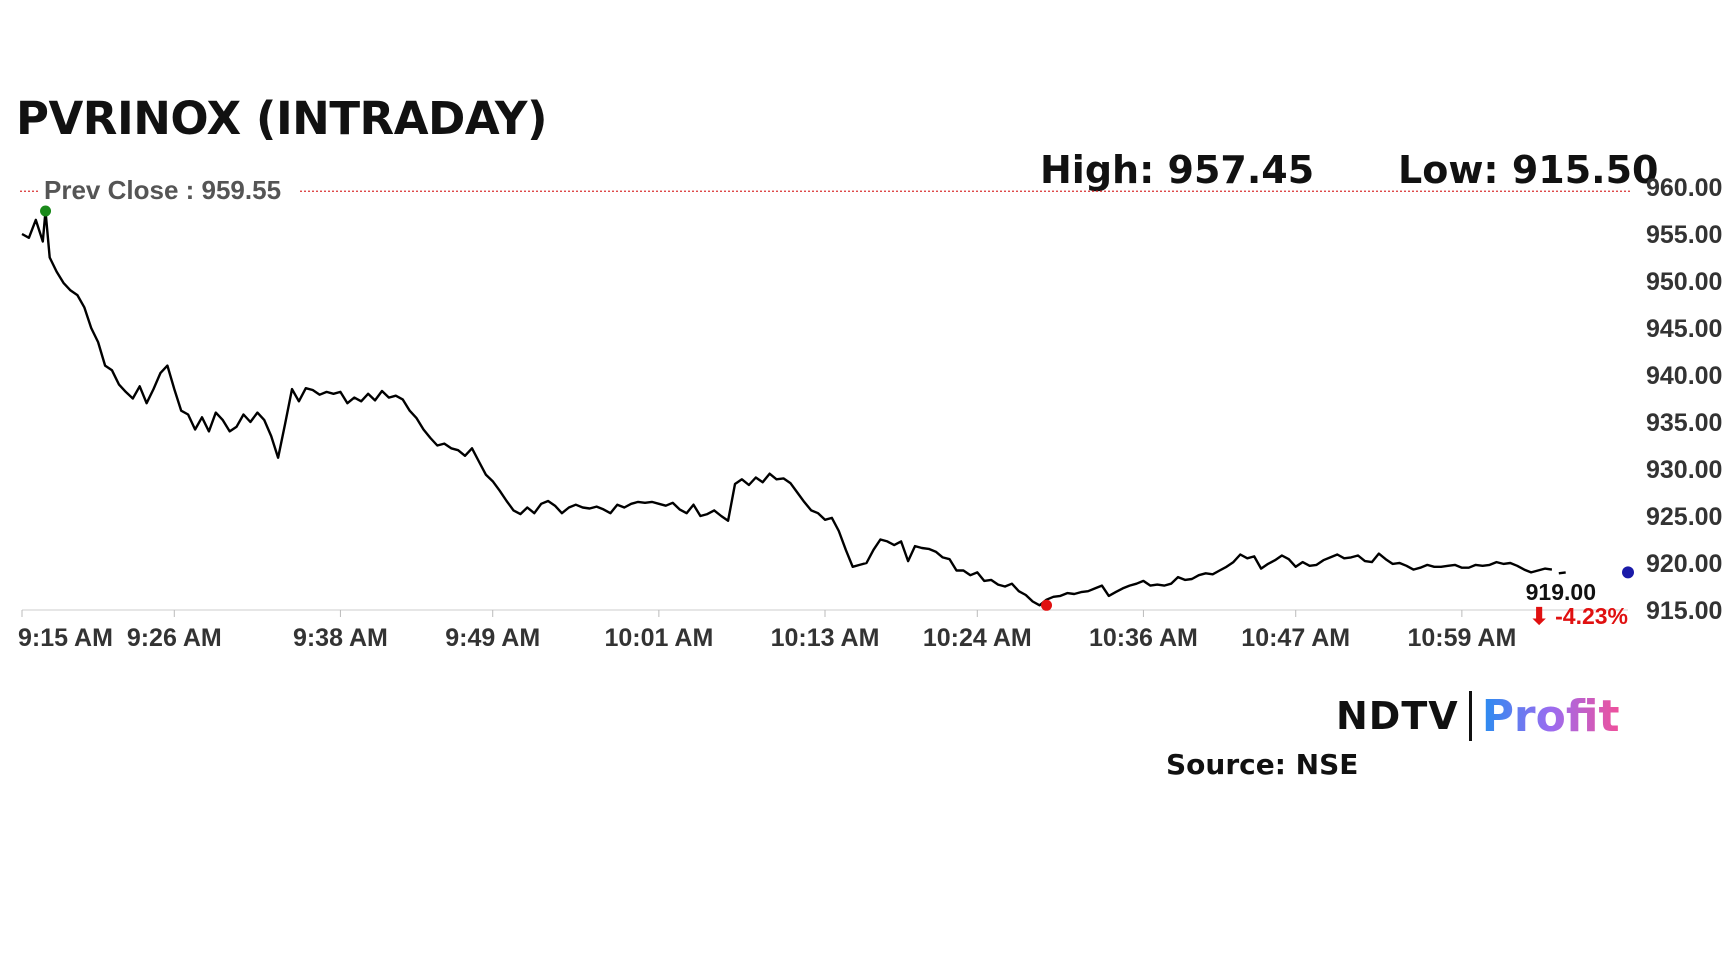 This screenshot has height=972, width=1728. Describe the element at coordinates (1684, 235) in the screenshot. I see `y-tick-label: 955.00` at that location.